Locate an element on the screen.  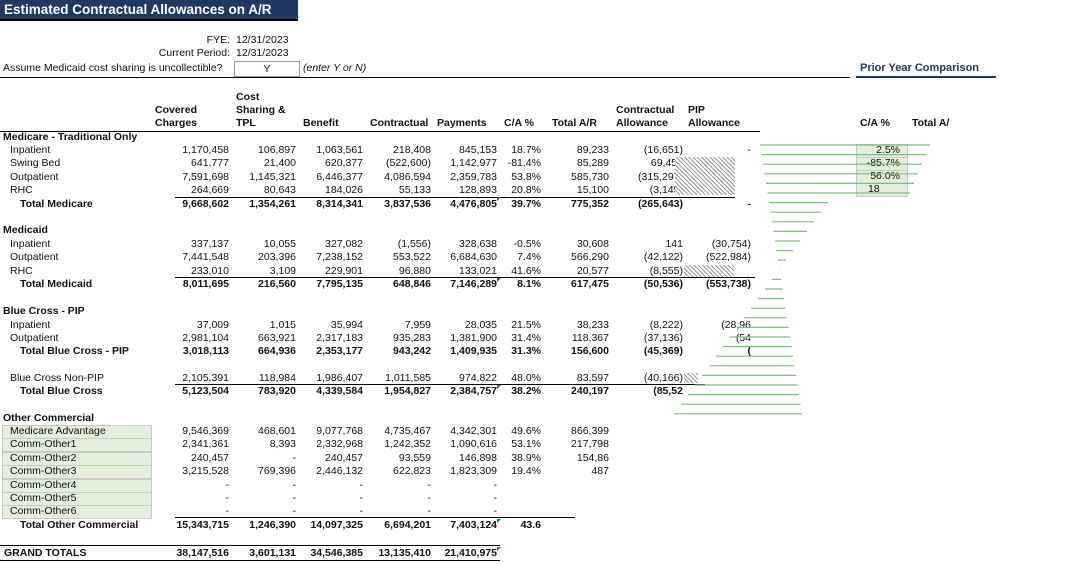
value-cell: 866,399 is located at coordinates (590, 431).